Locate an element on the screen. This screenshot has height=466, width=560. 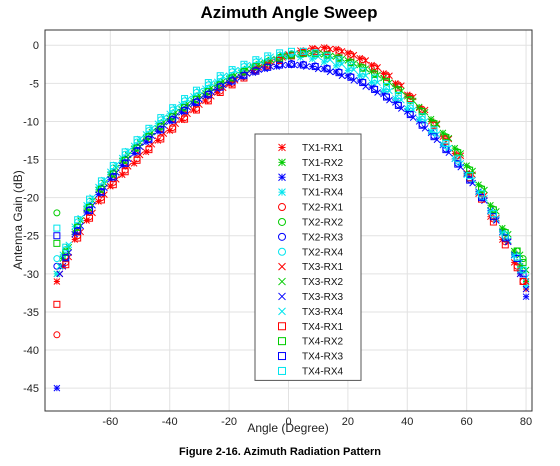
legend-label: TX2-RX3 is located at coordinates (323, 237).